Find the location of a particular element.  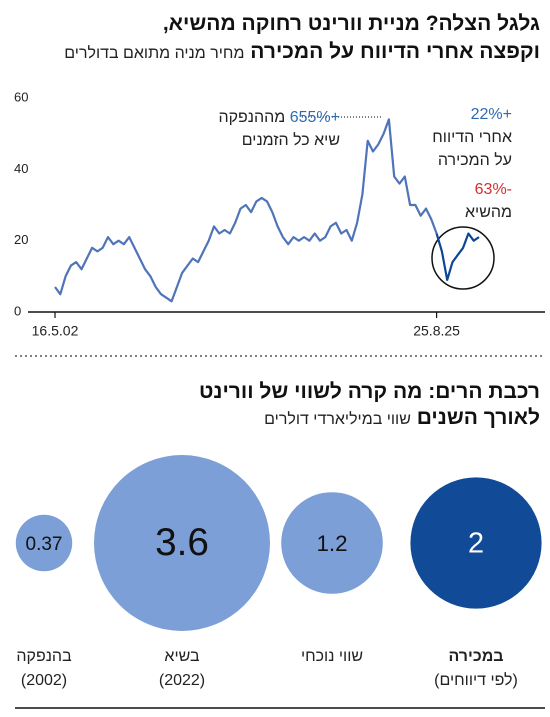

category-label: בשיא (2022) is located at coordinates (182, 669).